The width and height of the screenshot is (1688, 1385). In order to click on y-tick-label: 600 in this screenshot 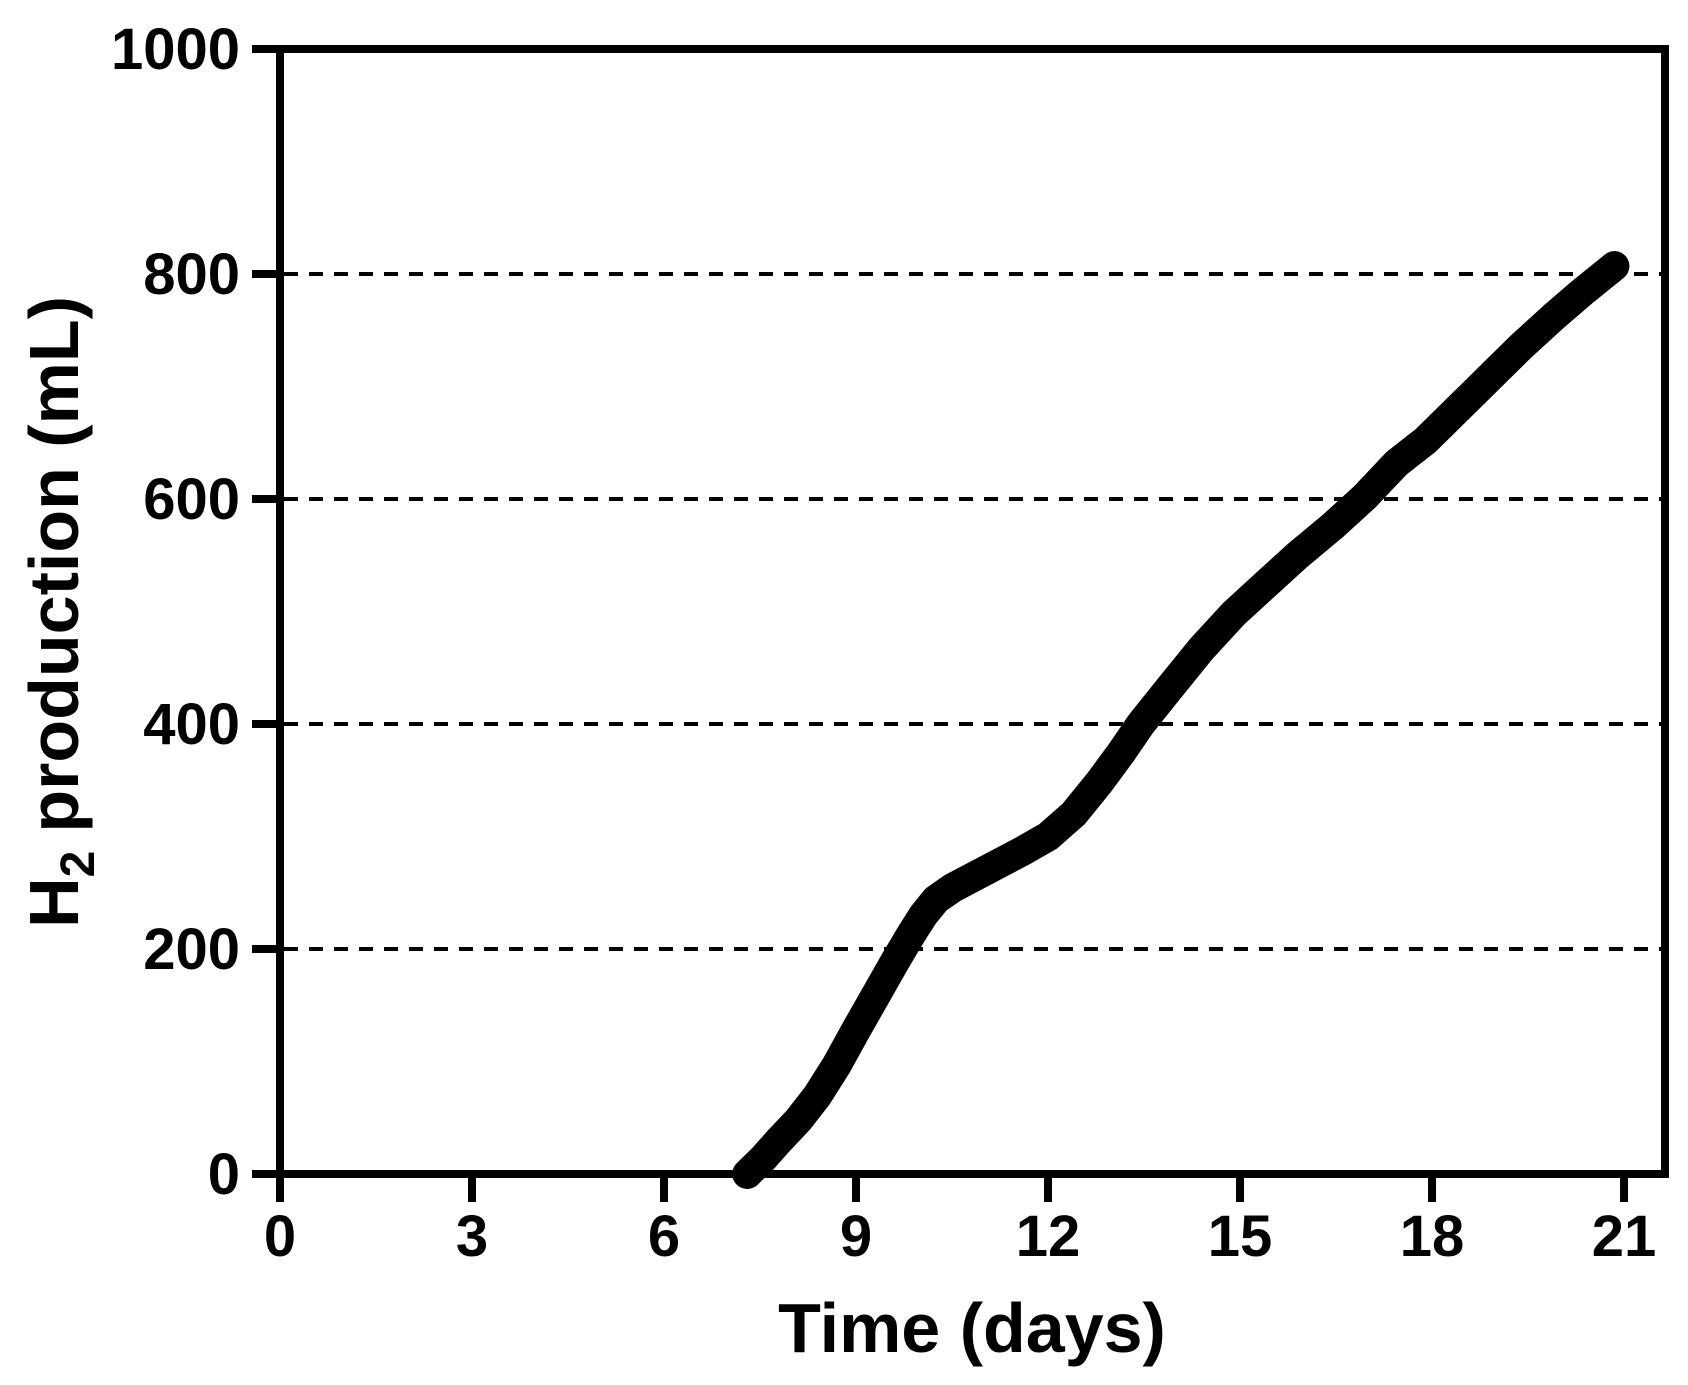, I will do `click(191, 499)`.